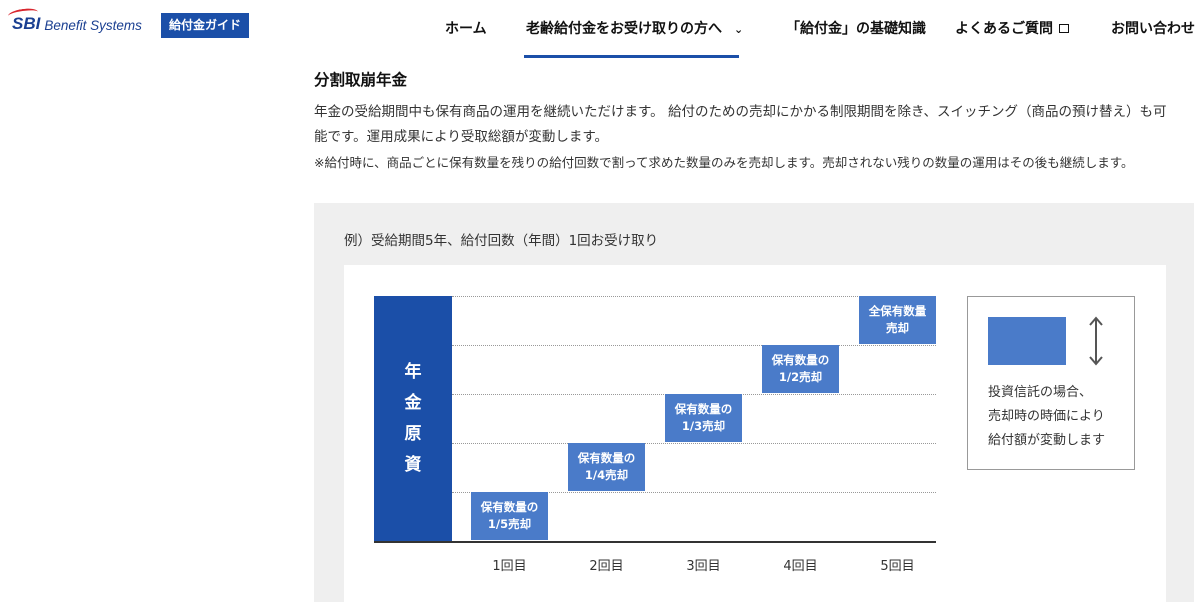 The width and height of the screenshot is (1200, 602). Describe the element at coordinates (461, 137) in the screenshot. I see `paragraph-line-2: 能です。運用成果により受取総額が変動します。` at that location.